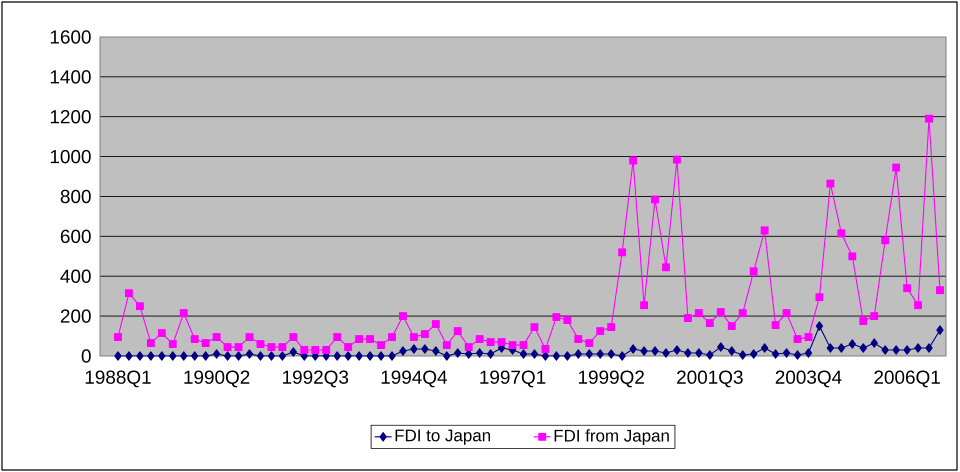 The width and height of the screenshot is (960, 472). What do you see at coordinates (70, 157) in the screenshot?
I see `y-tick-label: 1000` at bounding box center [70, 157].